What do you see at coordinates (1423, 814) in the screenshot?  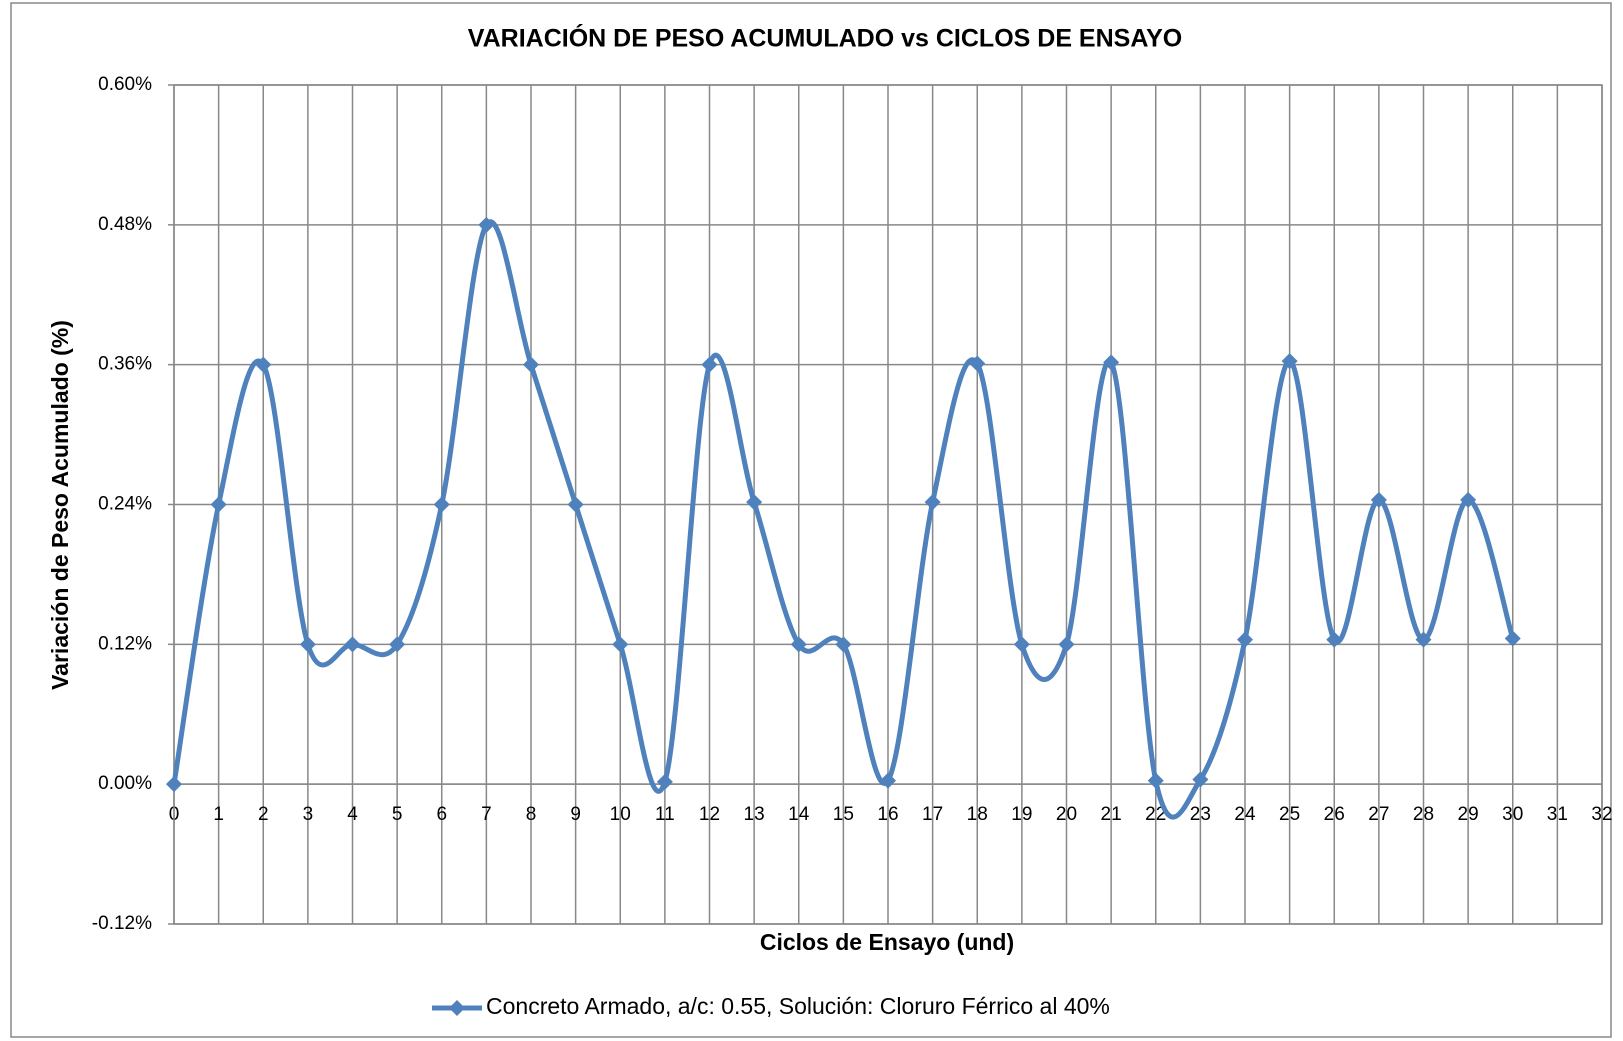 I see `x-tick-label: 28` at bounding box center [1423, 814].